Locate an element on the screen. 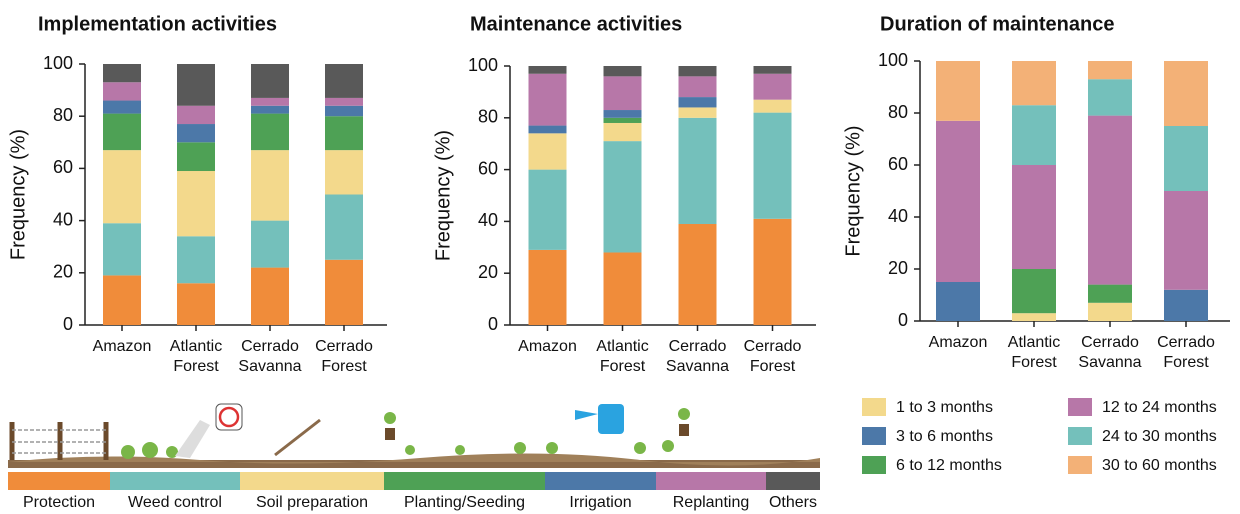 The image size is (1240, 514). legend-label: Protection is located at coordinates (59, 502).